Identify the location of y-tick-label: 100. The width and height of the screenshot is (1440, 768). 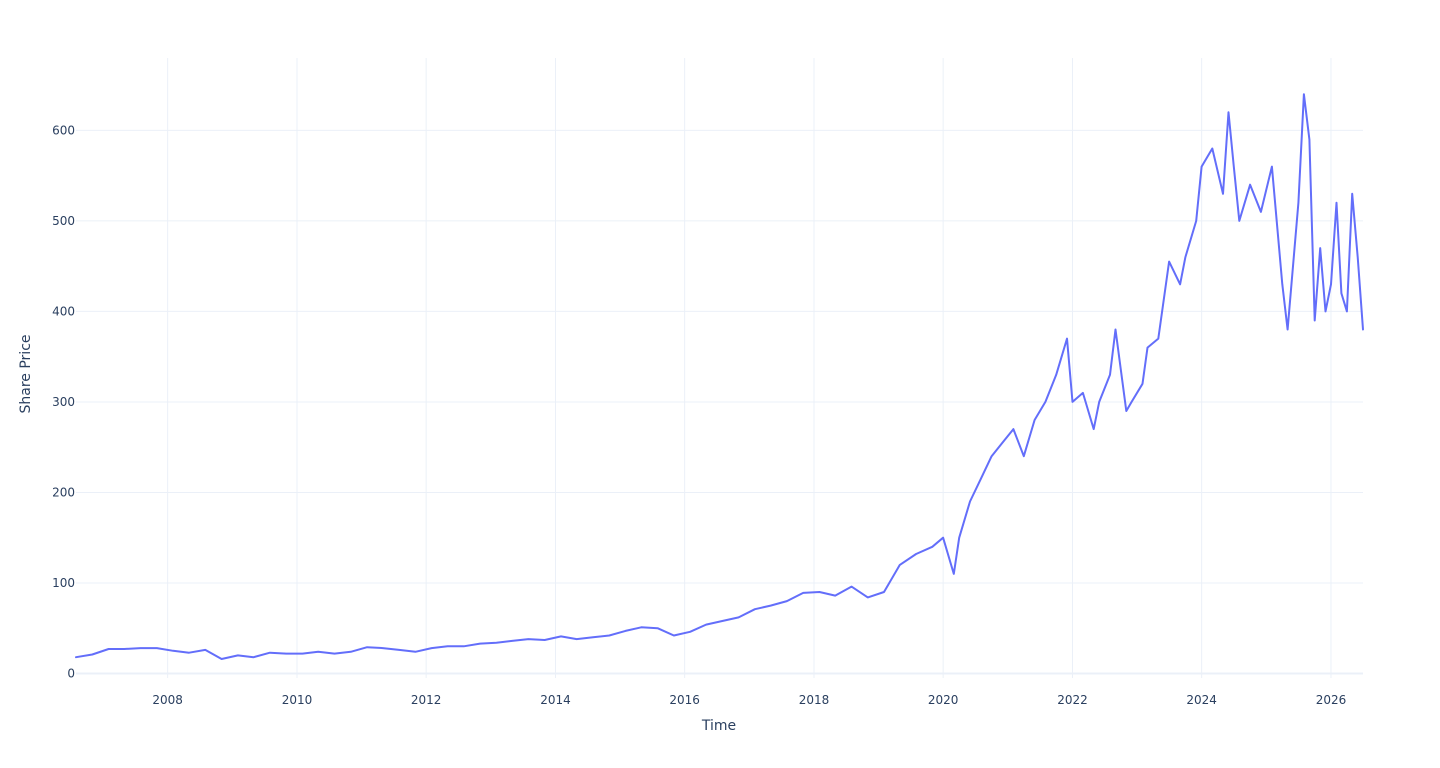
(63, 583).